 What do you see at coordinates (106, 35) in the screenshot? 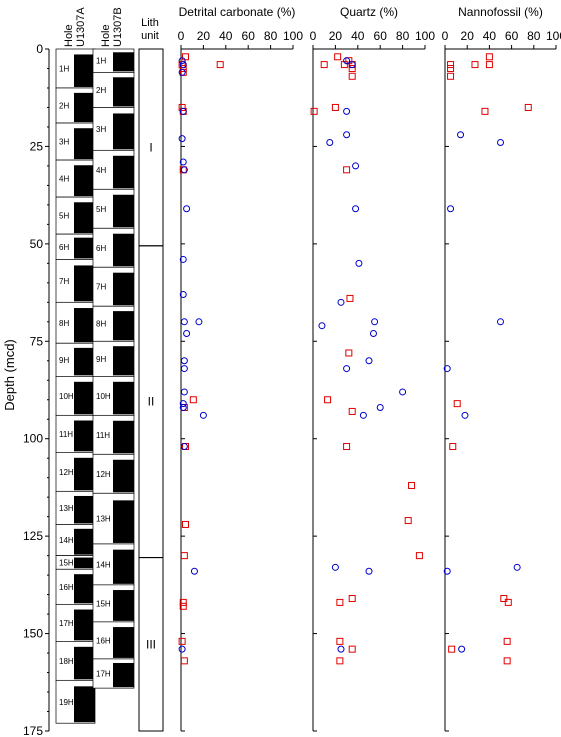
I see `hole-b-header-line-1: Hole` at bounding box center [106, 35].